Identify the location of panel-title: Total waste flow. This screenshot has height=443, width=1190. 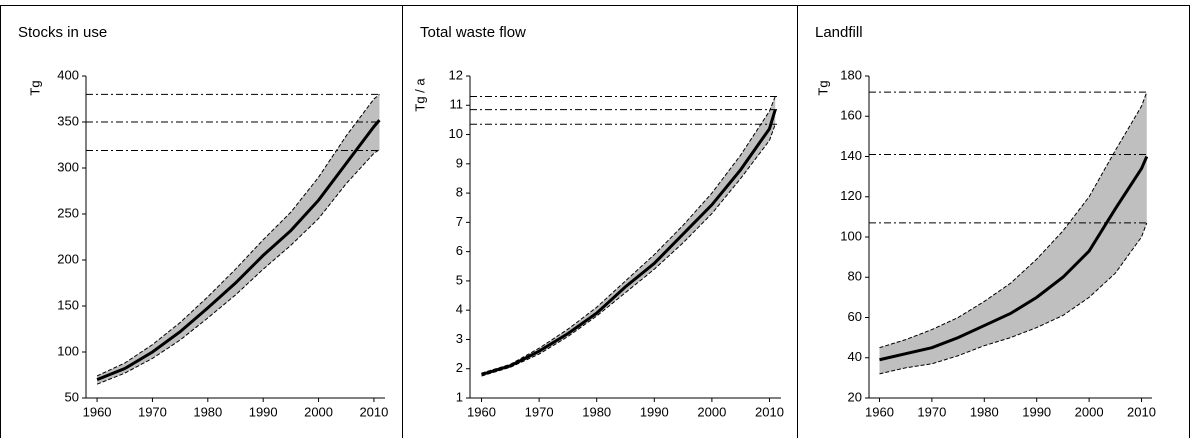
(473, 32).